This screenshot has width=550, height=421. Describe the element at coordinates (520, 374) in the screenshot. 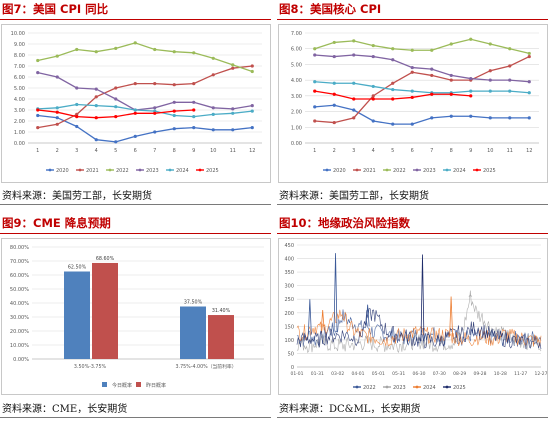

I see `x-tick-label: 11-27` at that location.